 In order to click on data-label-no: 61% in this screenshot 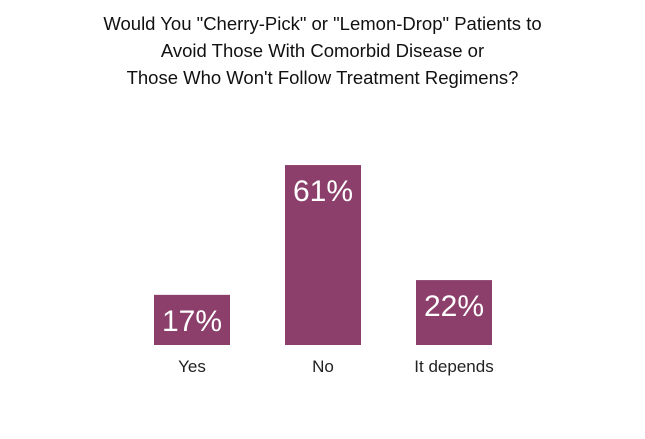, I will do `click(323, 191)`.